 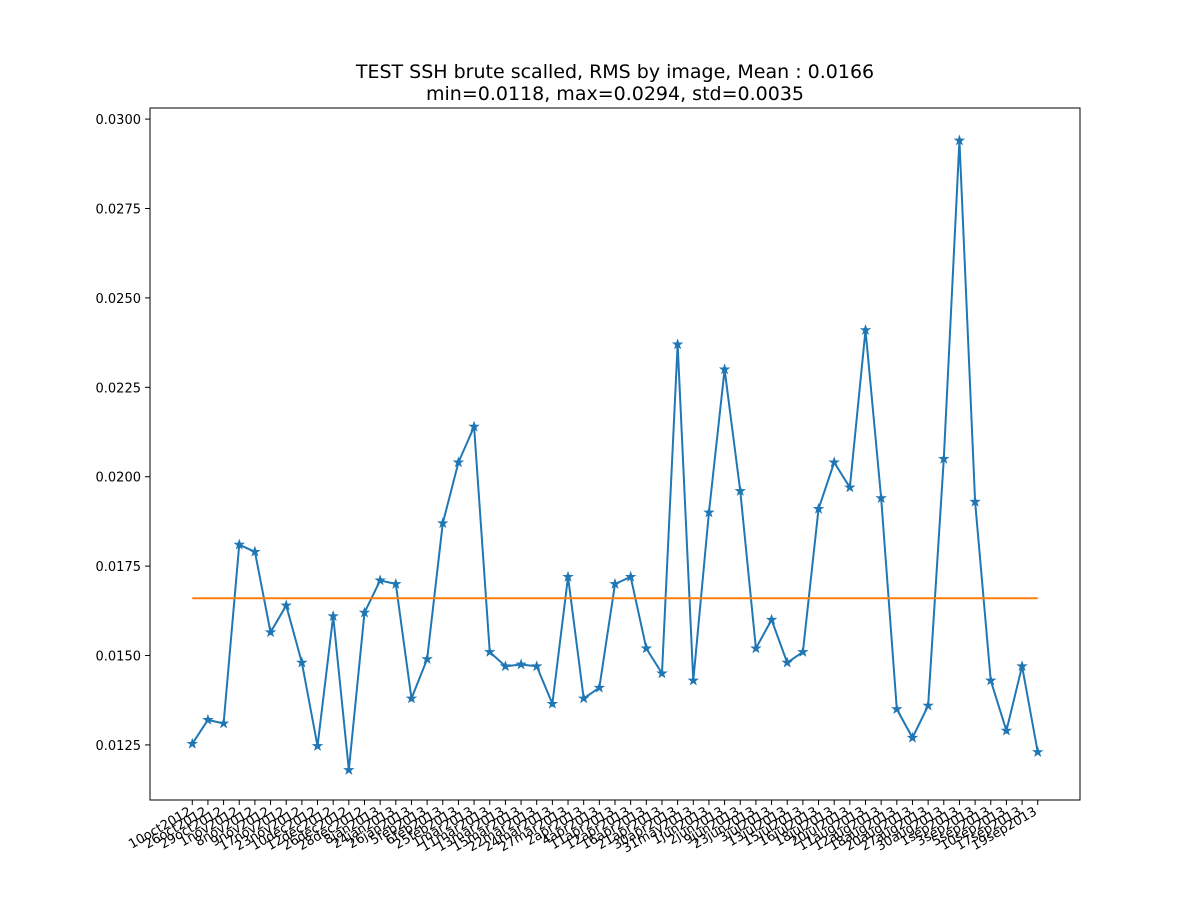 What do you see at coordinates (119, 299) in the screenshot?
I see `y-tick-label: 0.0250` at bounding box center [119, 299].